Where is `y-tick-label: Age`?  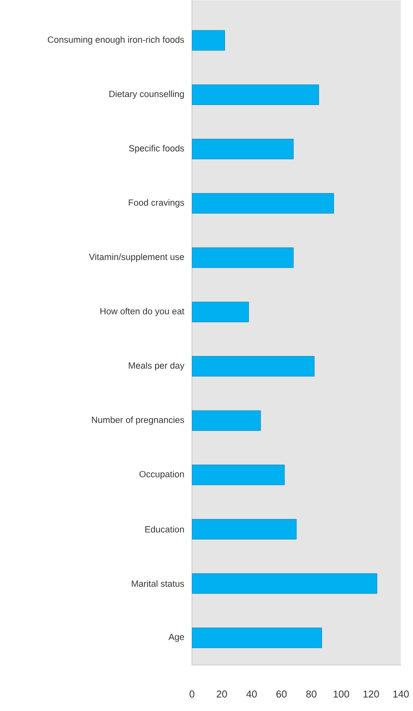 y-tick-label: Age is located at coordinates (176, 638).